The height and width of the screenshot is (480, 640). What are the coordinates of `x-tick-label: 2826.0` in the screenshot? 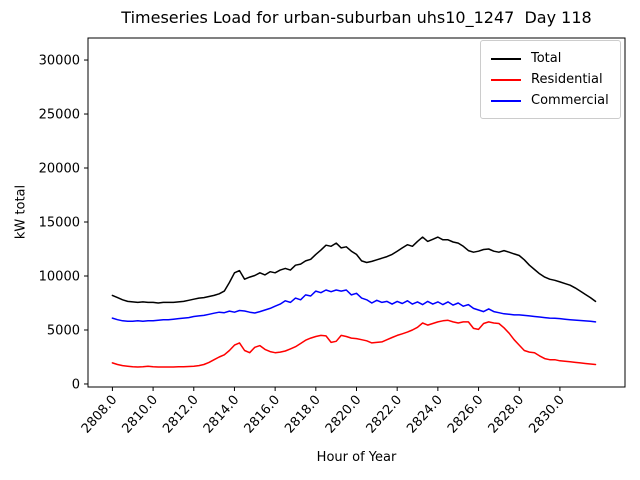 It's located at (466, 415).